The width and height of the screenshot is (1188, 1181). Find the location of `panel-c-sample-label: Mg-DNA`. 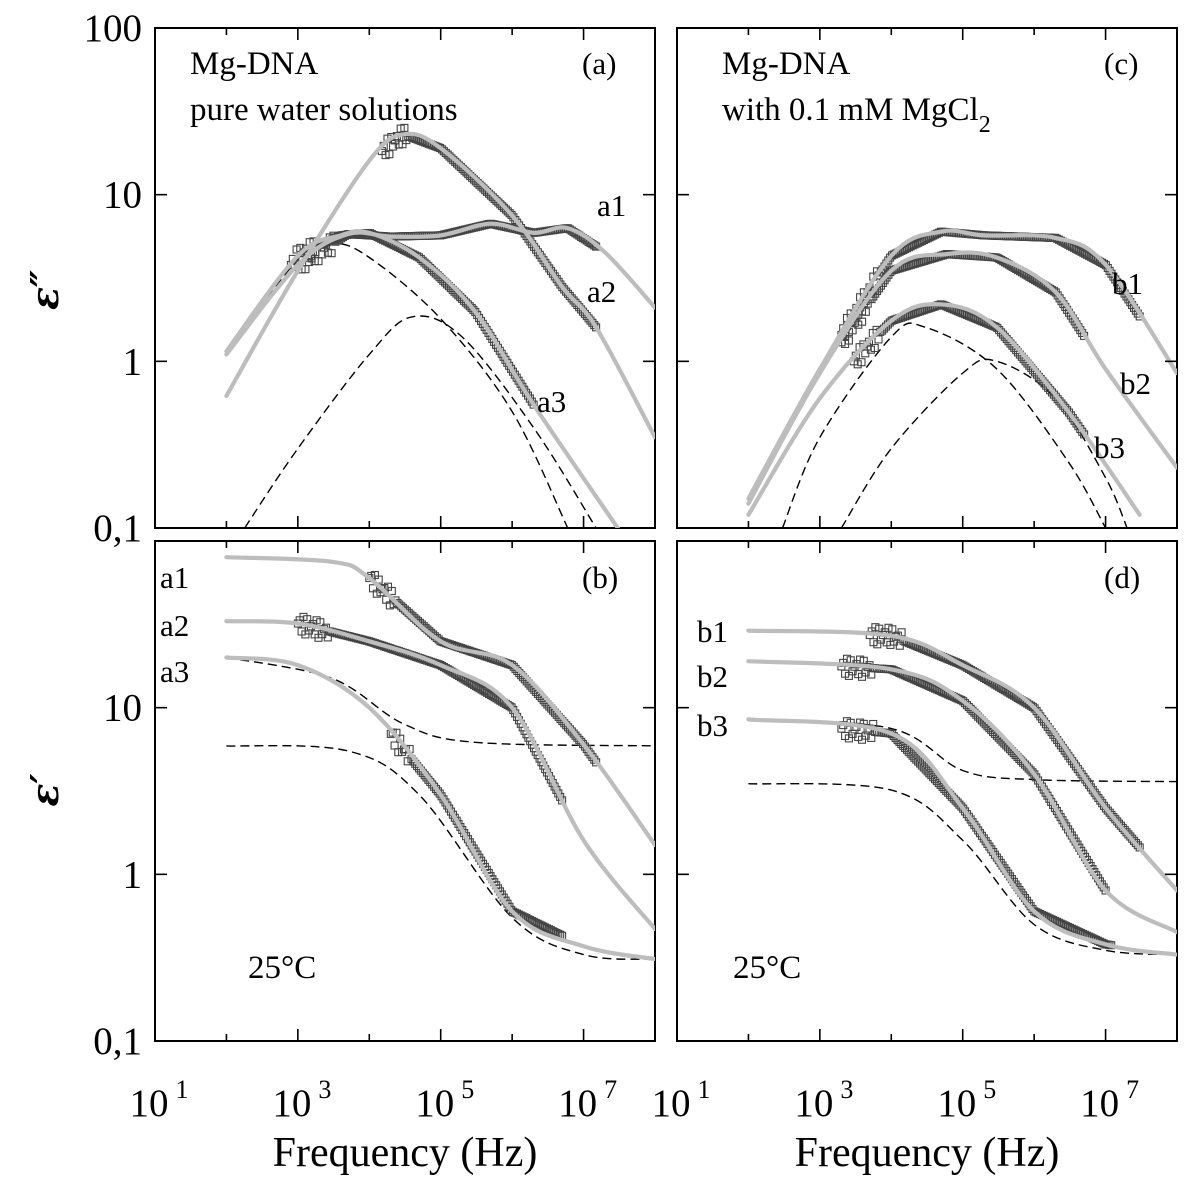

panel-c-sample-label: Mg-DNA is located at coordinates (786, 64).